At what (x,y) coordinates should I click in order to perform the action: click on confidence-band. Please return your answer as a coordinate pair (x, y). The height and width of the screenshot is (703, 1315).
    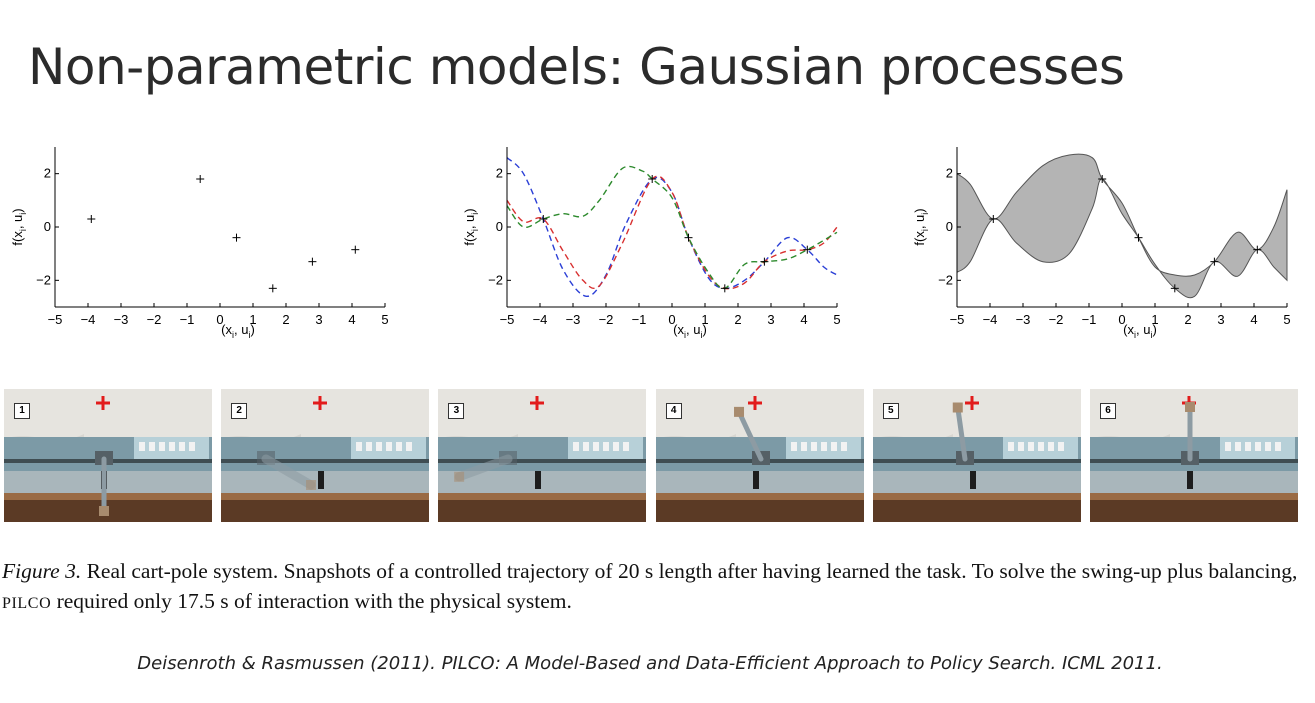
    Looking at the image, I should click on (1122, 226).